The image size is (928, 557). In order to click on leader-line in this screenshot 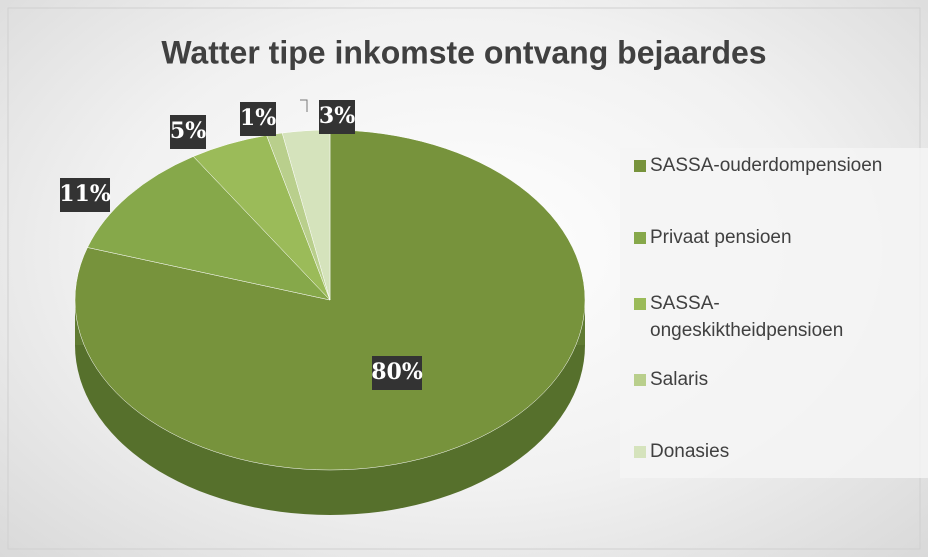, I will do `click(304, 105)`.